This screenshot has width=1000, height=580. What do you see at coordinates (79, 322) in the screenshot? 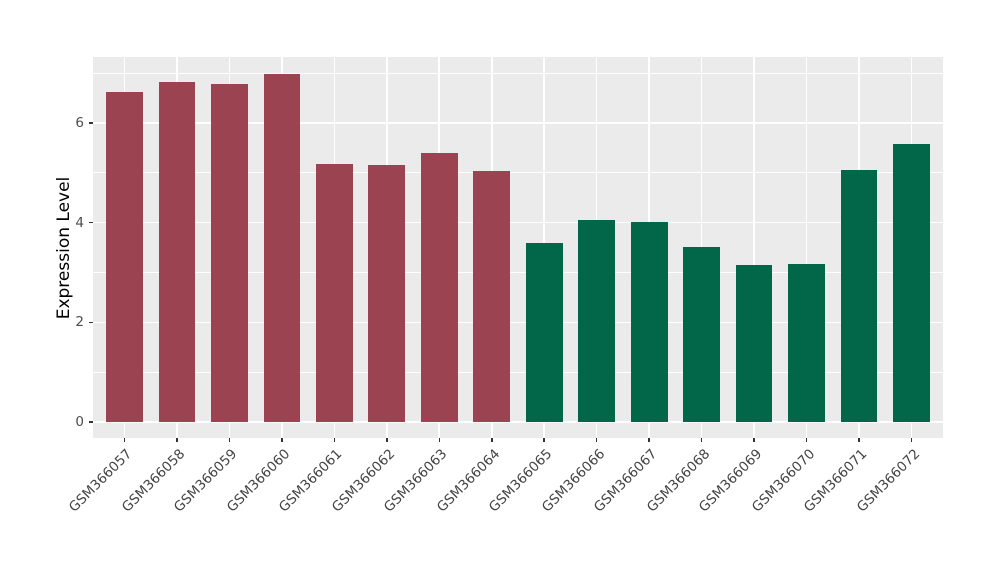
I see `y-tick-label-2: 2` at bounding box center [79, 322].